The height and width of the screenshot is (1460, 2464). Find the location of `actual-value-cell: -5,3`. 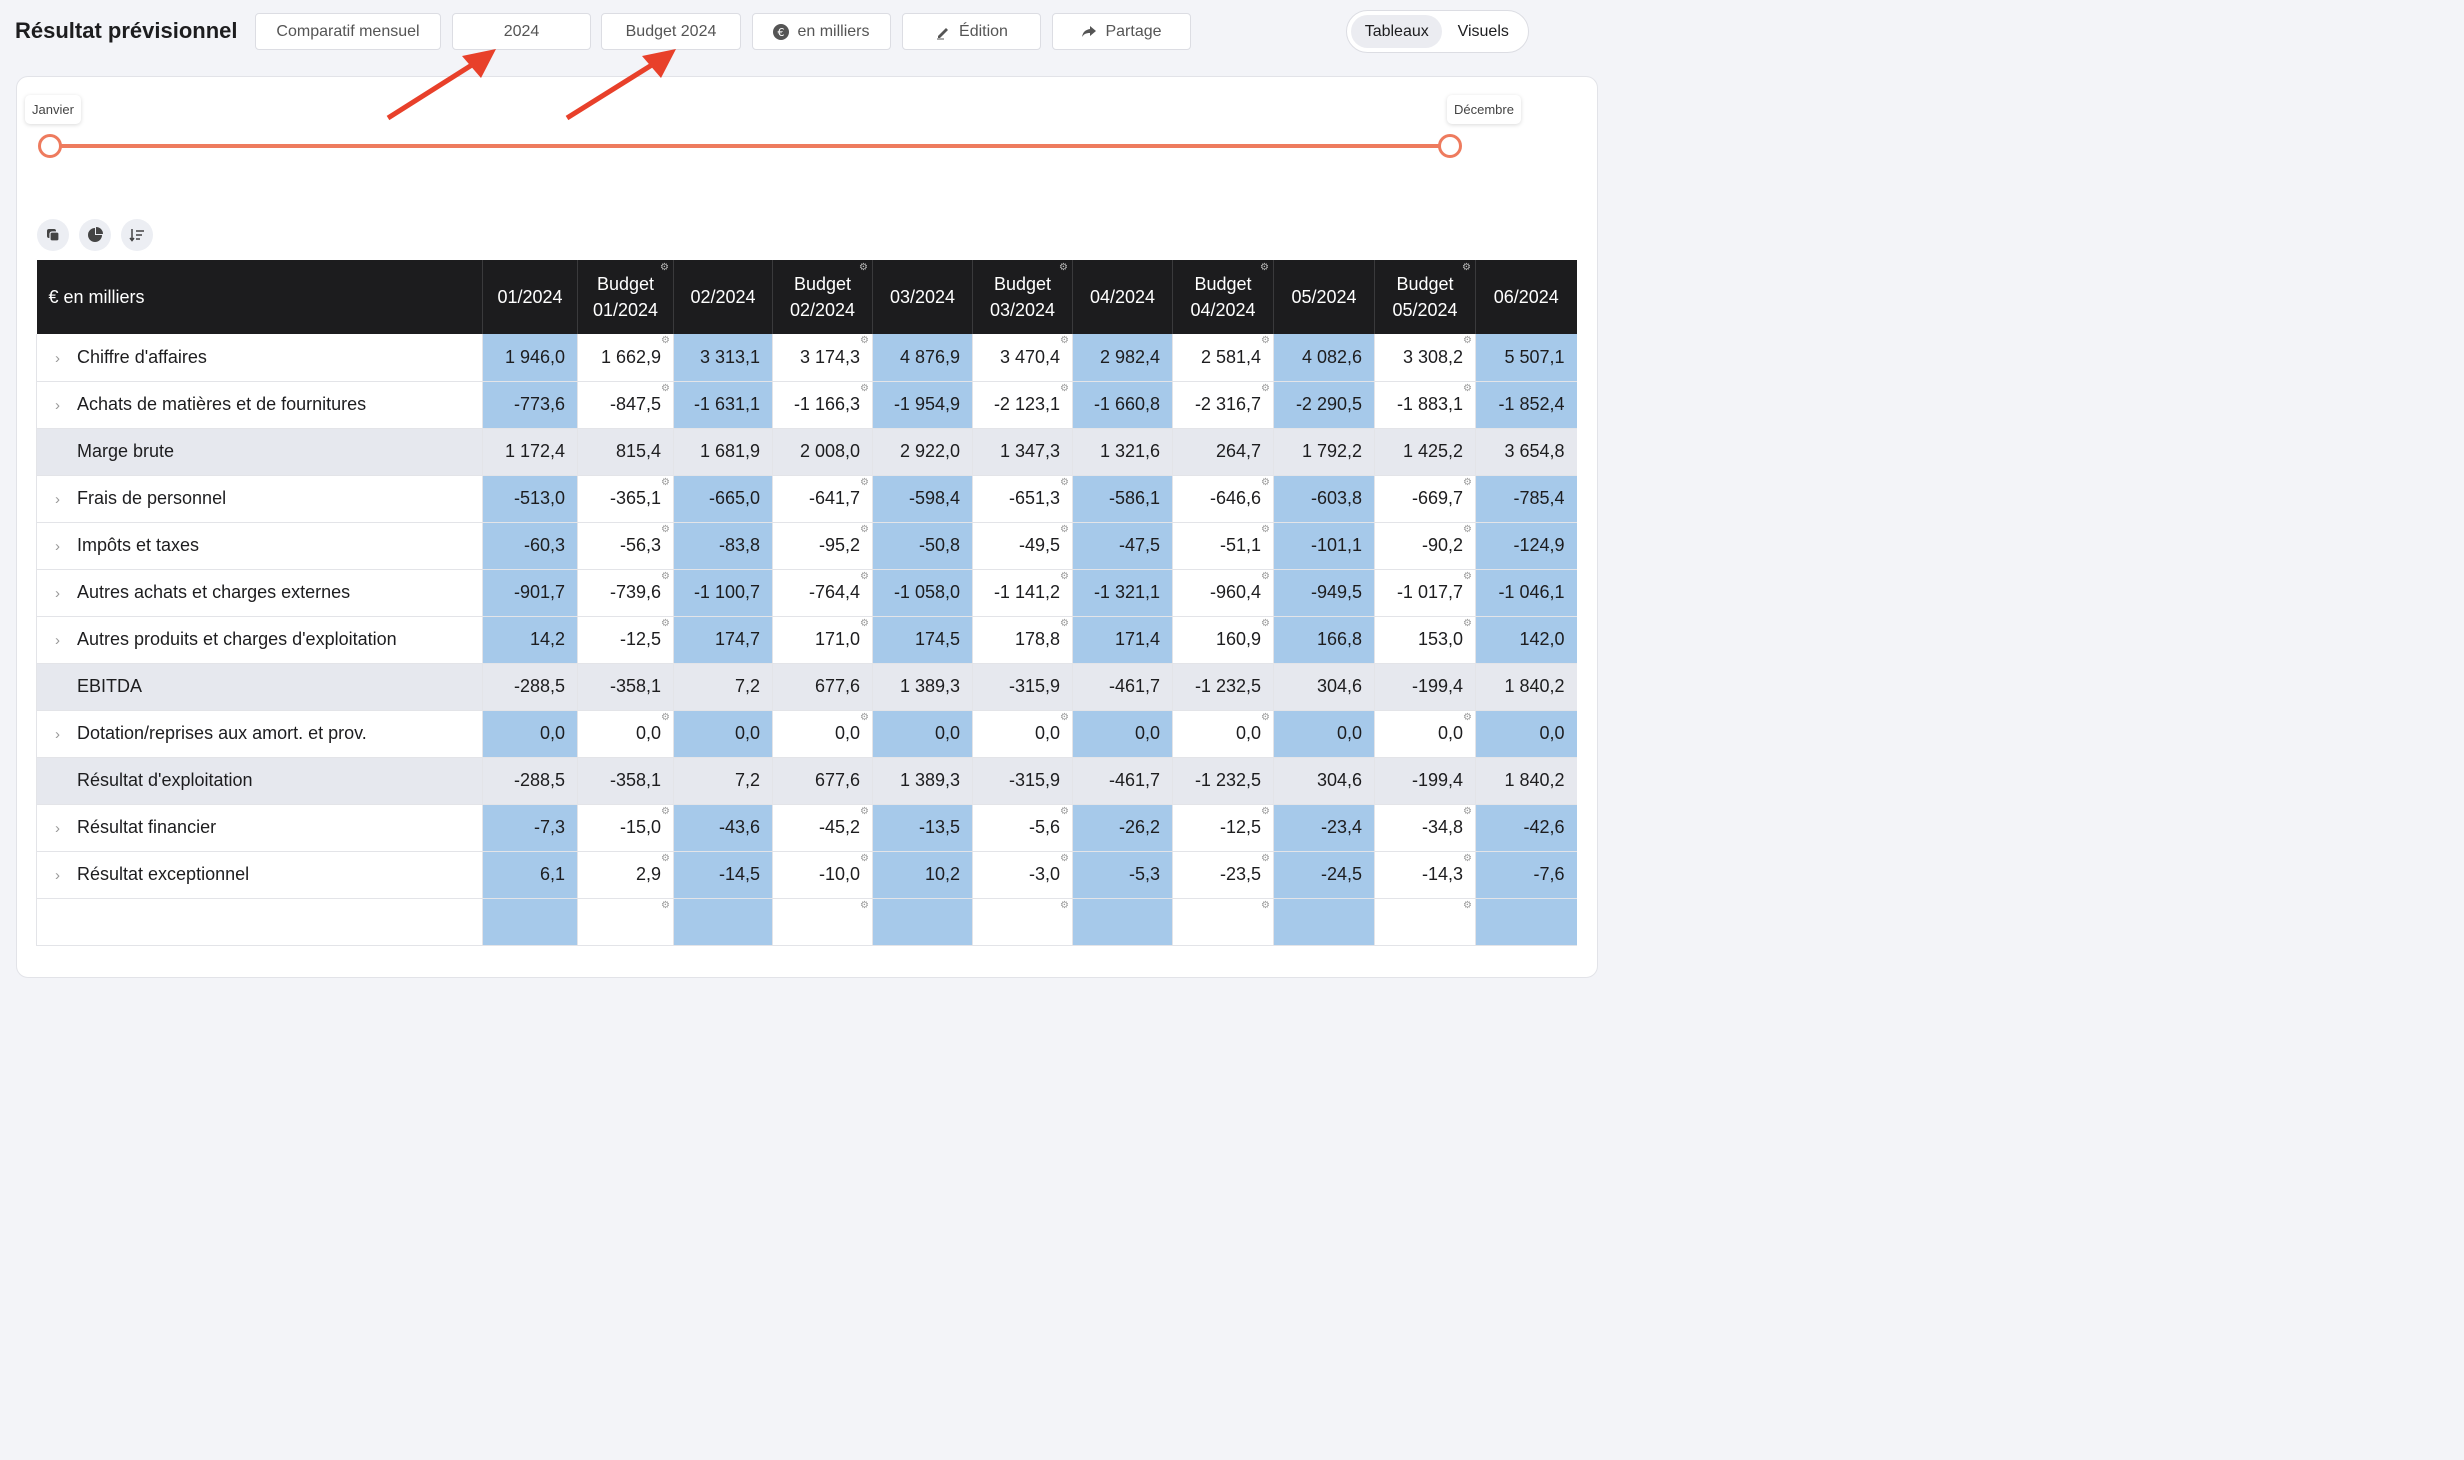

actual-value-cell: -5,3 is located at coordinates (1122, 875).